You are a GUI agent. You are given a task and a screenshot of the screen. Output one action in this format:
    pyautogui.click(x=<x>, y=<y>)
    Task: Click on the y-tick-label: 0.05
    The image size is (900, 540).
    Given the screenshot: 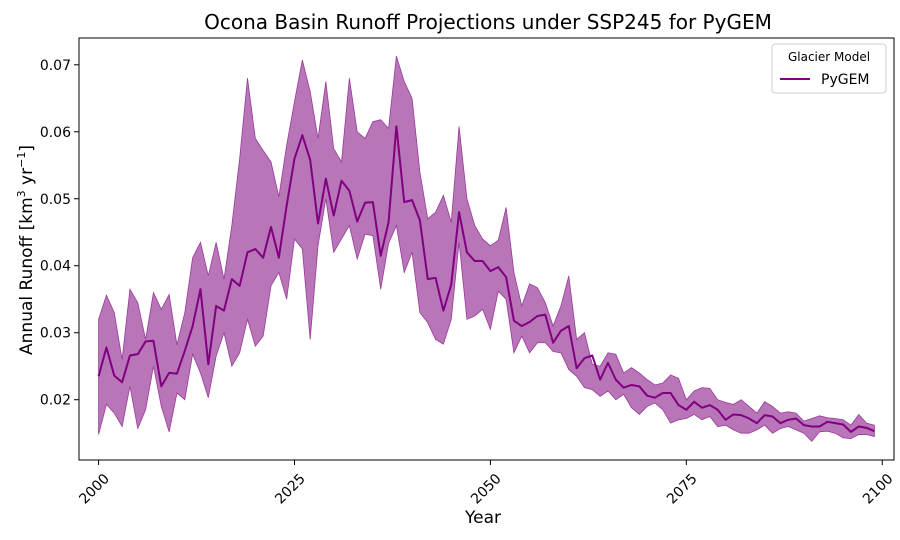 What is the action you would take?
    pyautogui.click(x=55, y=200)
    